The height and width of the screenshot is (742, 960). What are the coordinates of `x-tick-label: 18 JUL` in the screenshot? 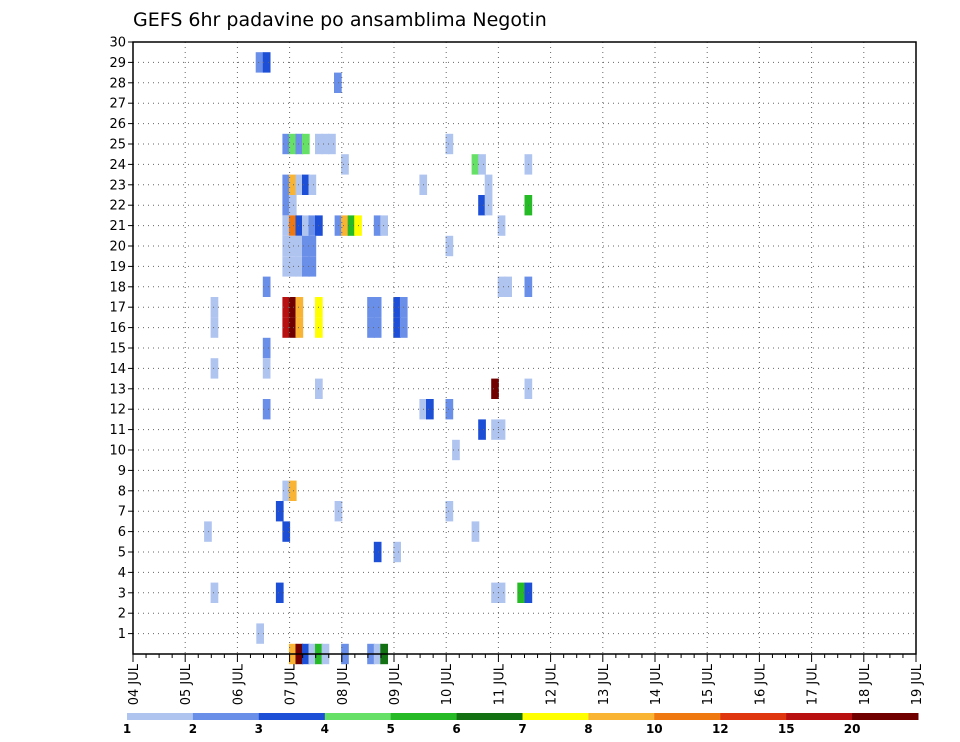 It's located at (865, 684).